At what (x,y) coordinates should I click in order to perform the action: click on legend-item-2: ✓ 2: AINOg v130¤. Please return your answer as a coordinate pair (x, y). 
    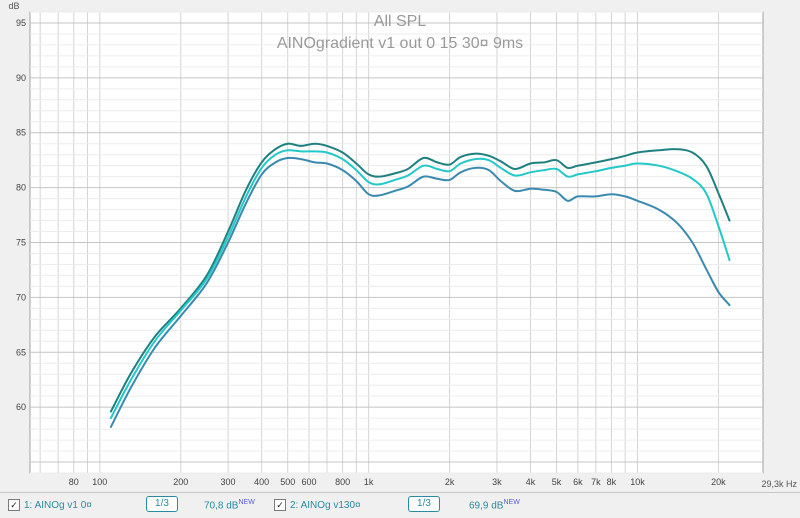
    Looking at the image, I should click on (317, 505).